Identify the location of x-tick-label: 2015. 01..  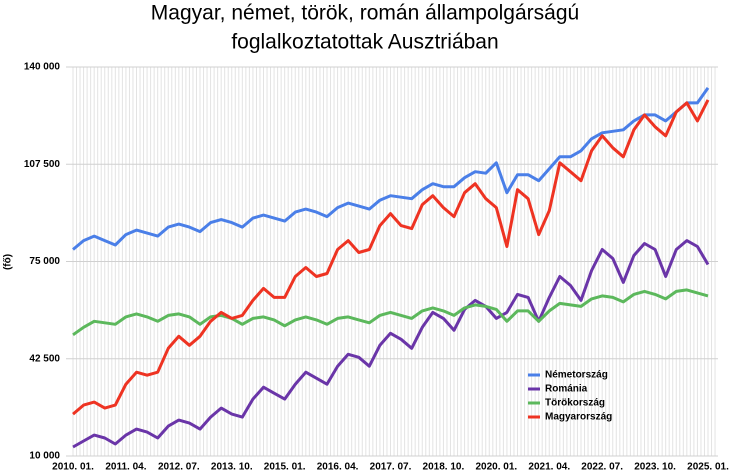
(285, 467).